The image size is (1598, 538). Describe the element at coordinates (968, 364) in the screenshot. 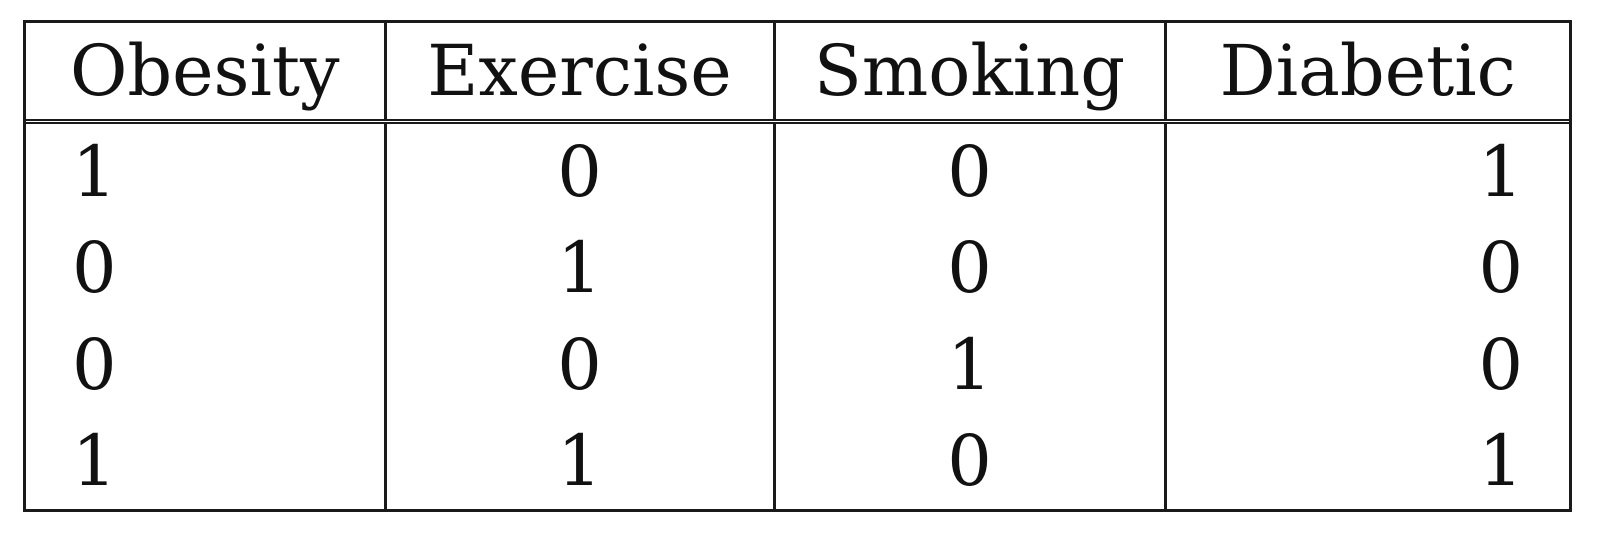

I see `cell-smoking: 1` at that location.